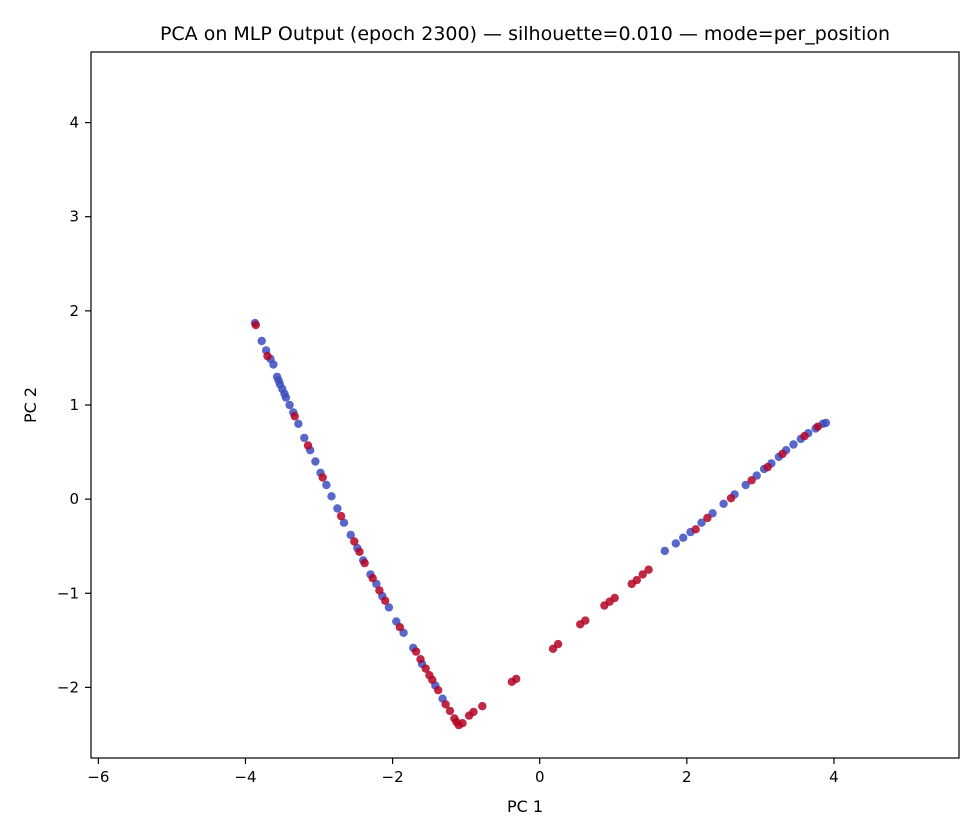  What do you see at coordinates (98, 777) in the screenshot?
I see `x-tick-label: −6` at bounding box center [98, 777].